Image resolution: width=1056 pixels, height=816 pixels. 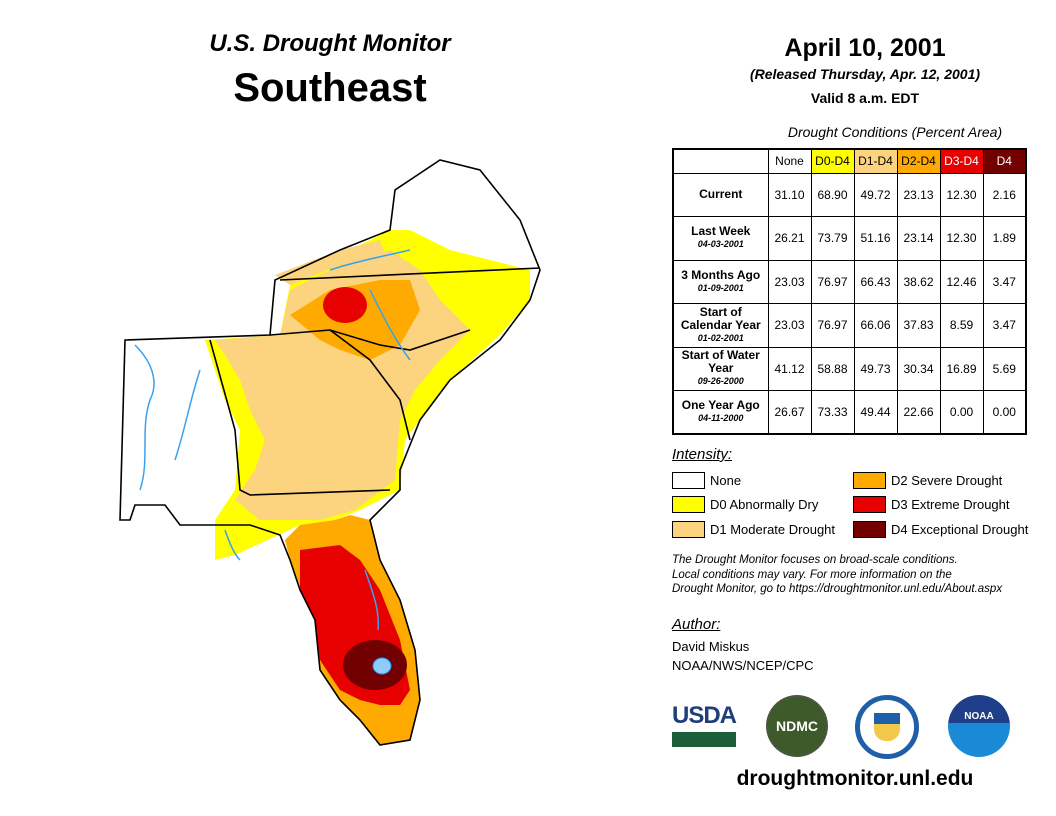 I want to click on legend-label: D2 Severe Drought, so click(x=947, y=480).